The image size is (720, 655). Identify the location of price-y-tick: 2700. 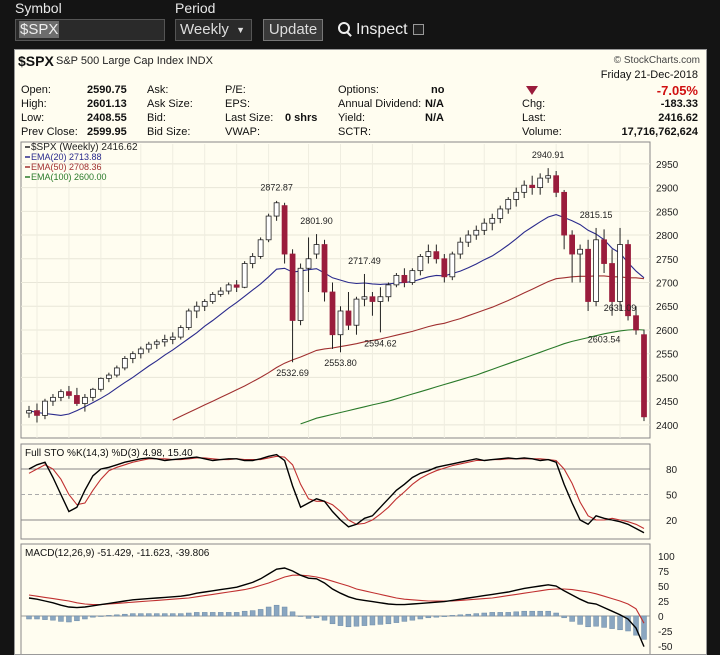
(667, 284).